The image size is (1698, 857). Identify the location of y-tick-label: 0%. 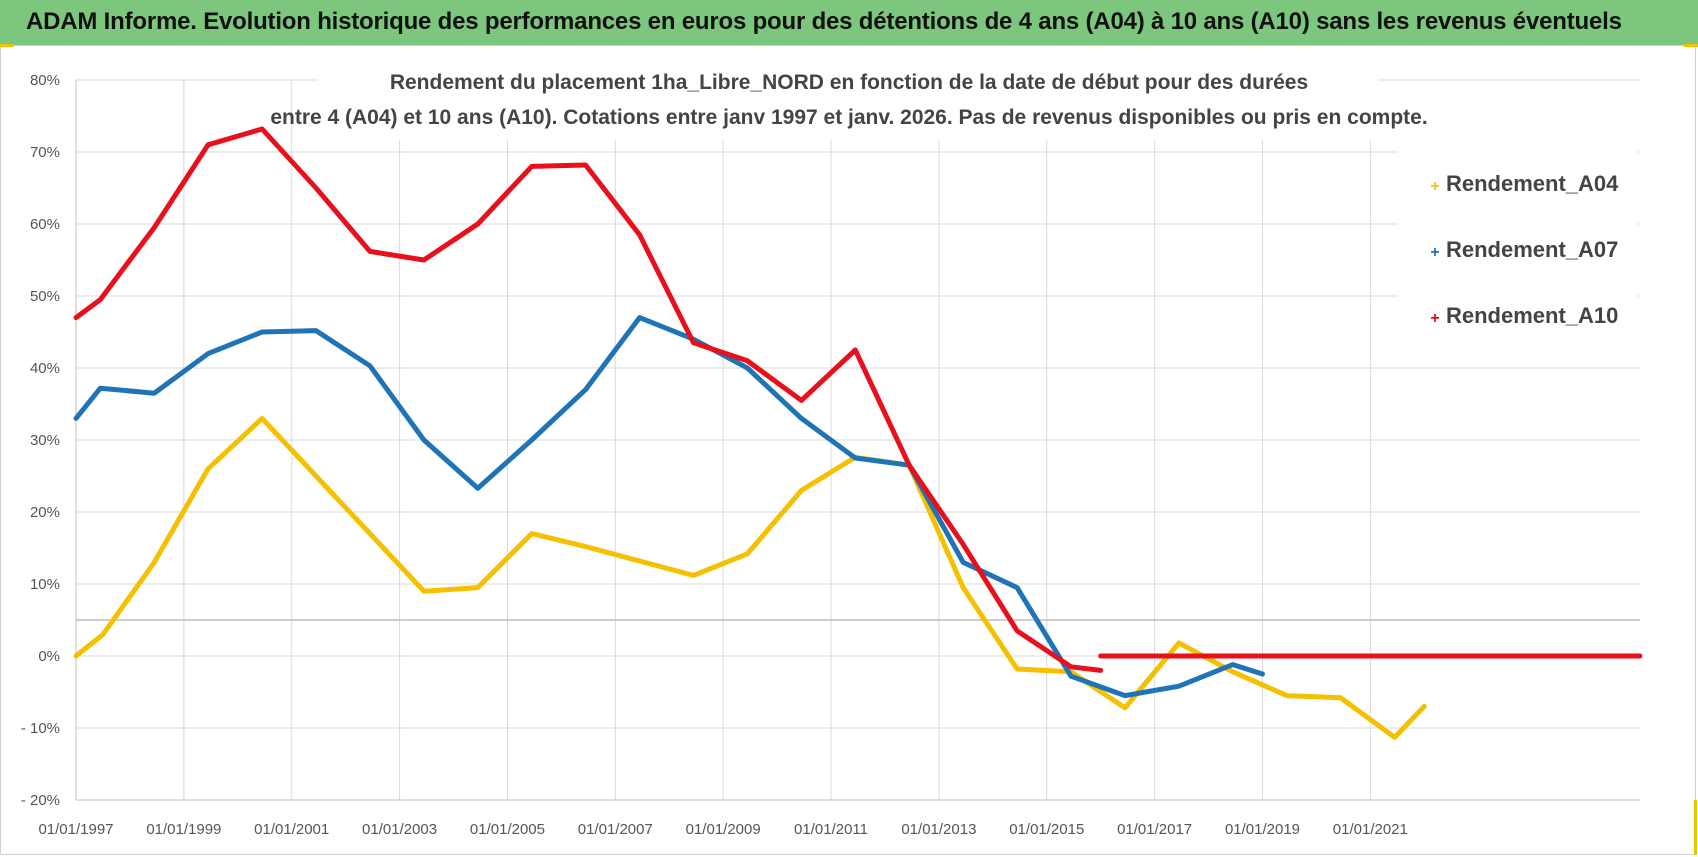
(49, 656).